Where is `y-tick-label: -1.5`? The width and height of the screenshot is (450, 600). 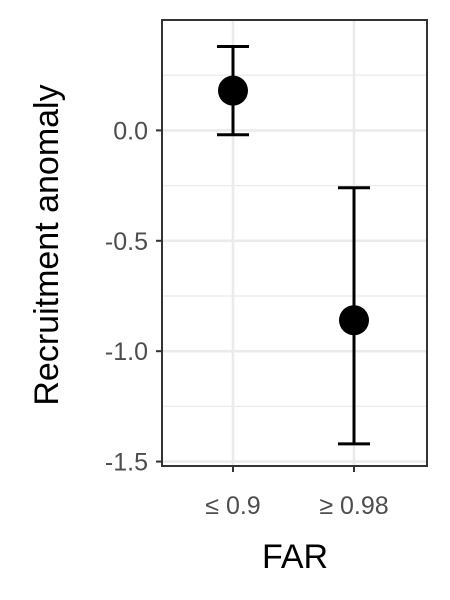
y-tick-label: -1.5 is located at coordinates (126, 463).